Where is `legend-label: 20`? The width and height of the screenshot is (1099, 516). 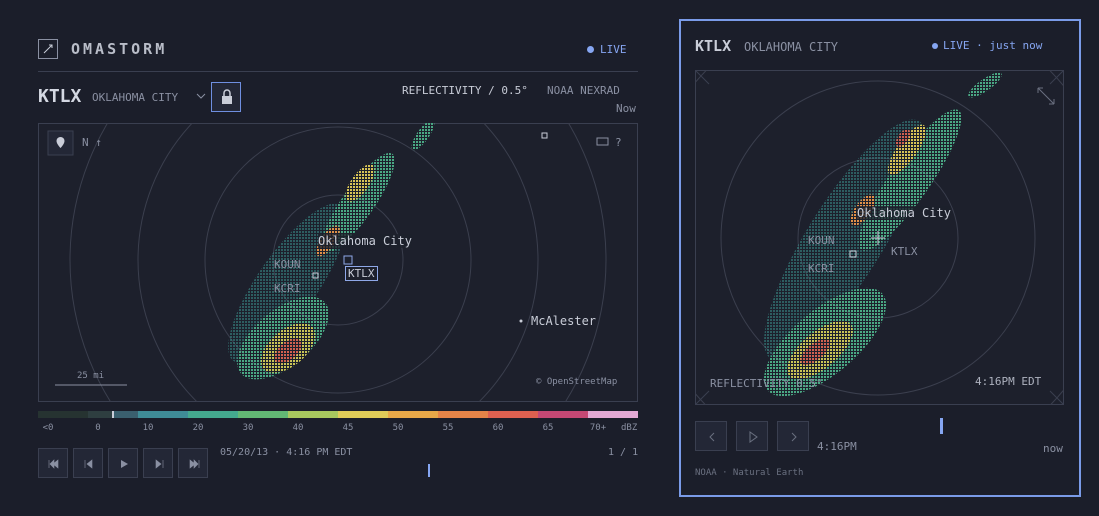
legend-label: 20 is located at coordinates (198, 428).